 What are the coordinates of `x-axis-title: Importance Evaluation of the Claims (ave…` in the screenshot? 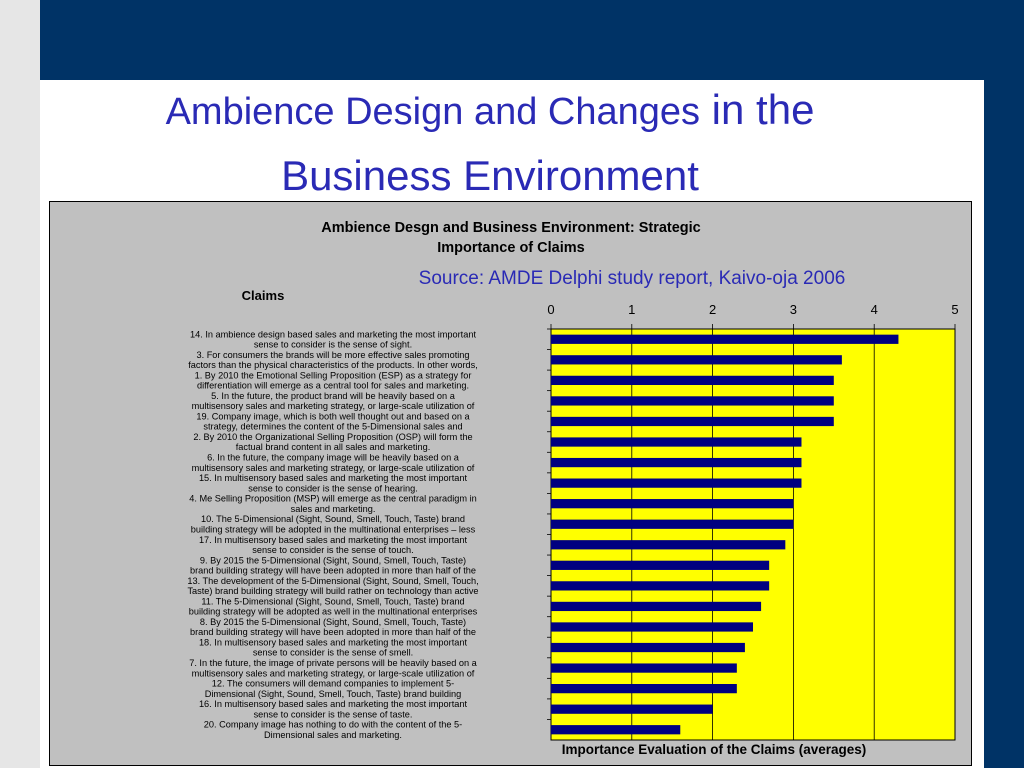 It's located at (714, 749).